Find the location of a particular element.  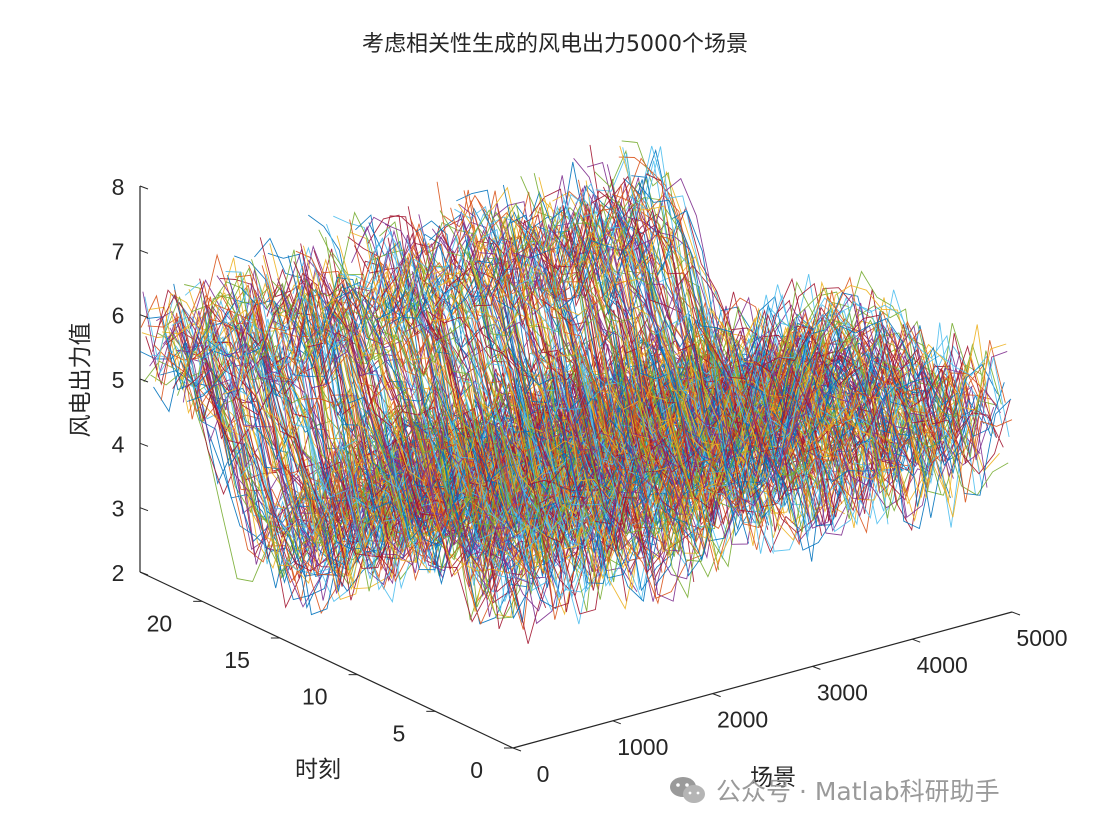

x-tick-label: 0 is located at coordinates (543, 774).